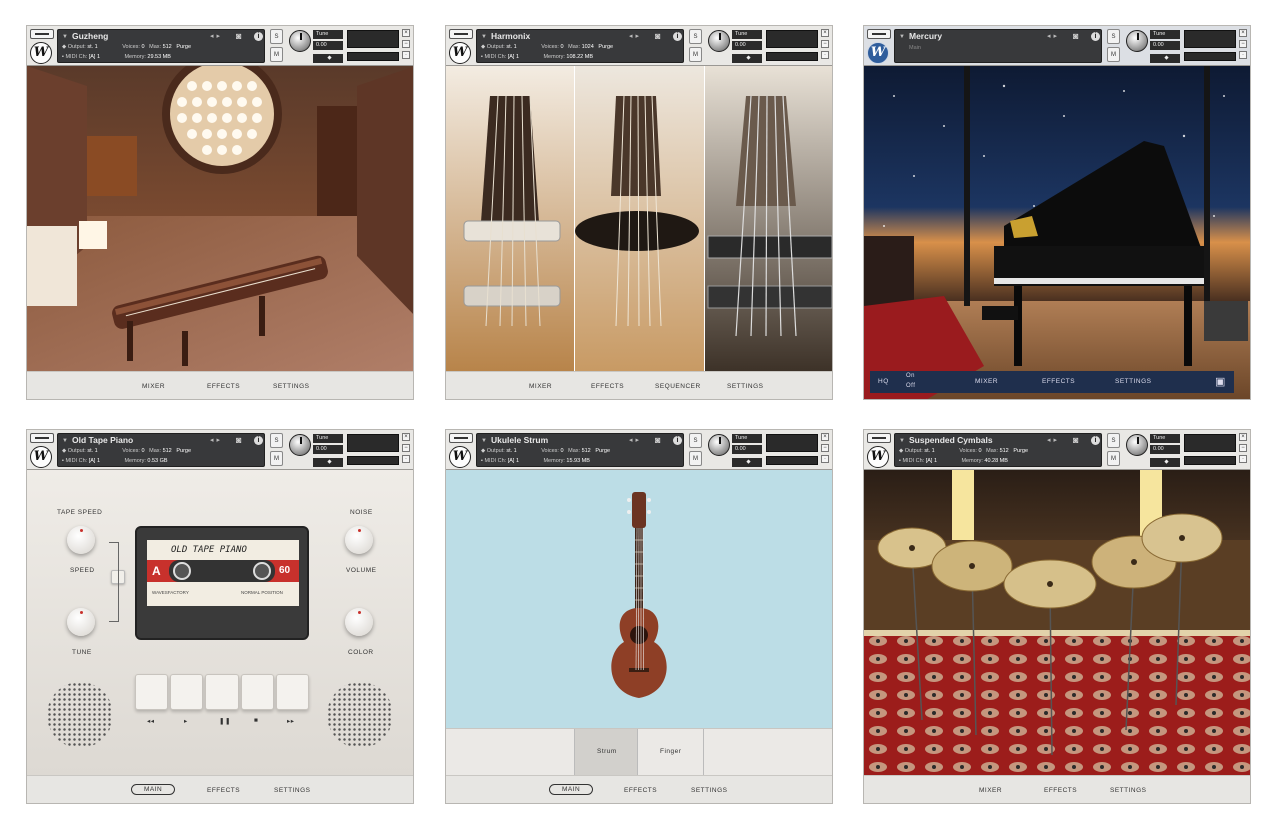 The height and width of the screenshot is (830, 1280). Describe the element at coordinates (222, 692) in the screenshot. I see `pause-button` at that location.